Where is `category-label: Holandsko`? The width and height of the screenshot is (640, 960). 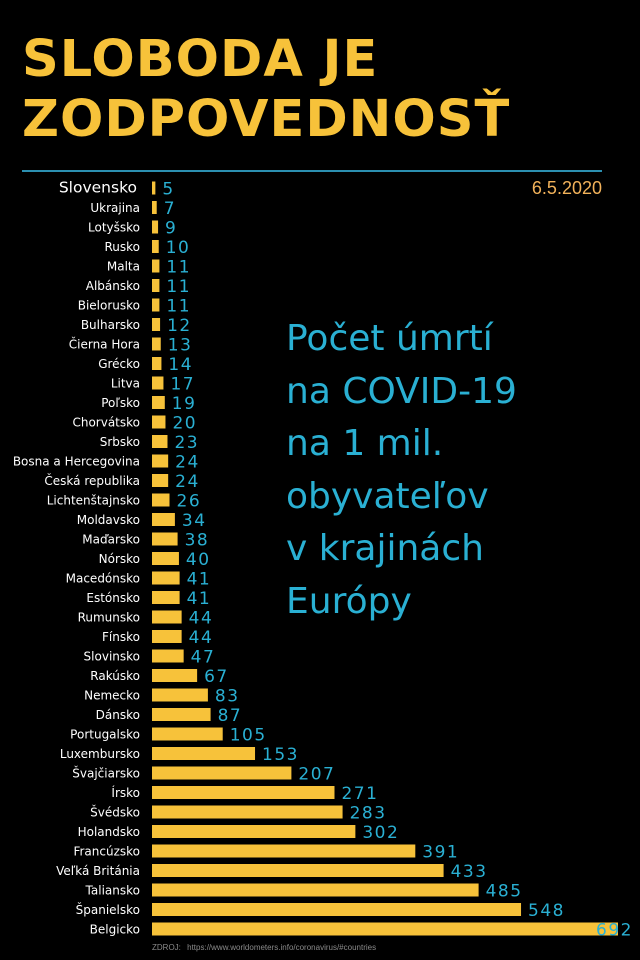 category-label: Holandsko is located at coordinates (109, 832).